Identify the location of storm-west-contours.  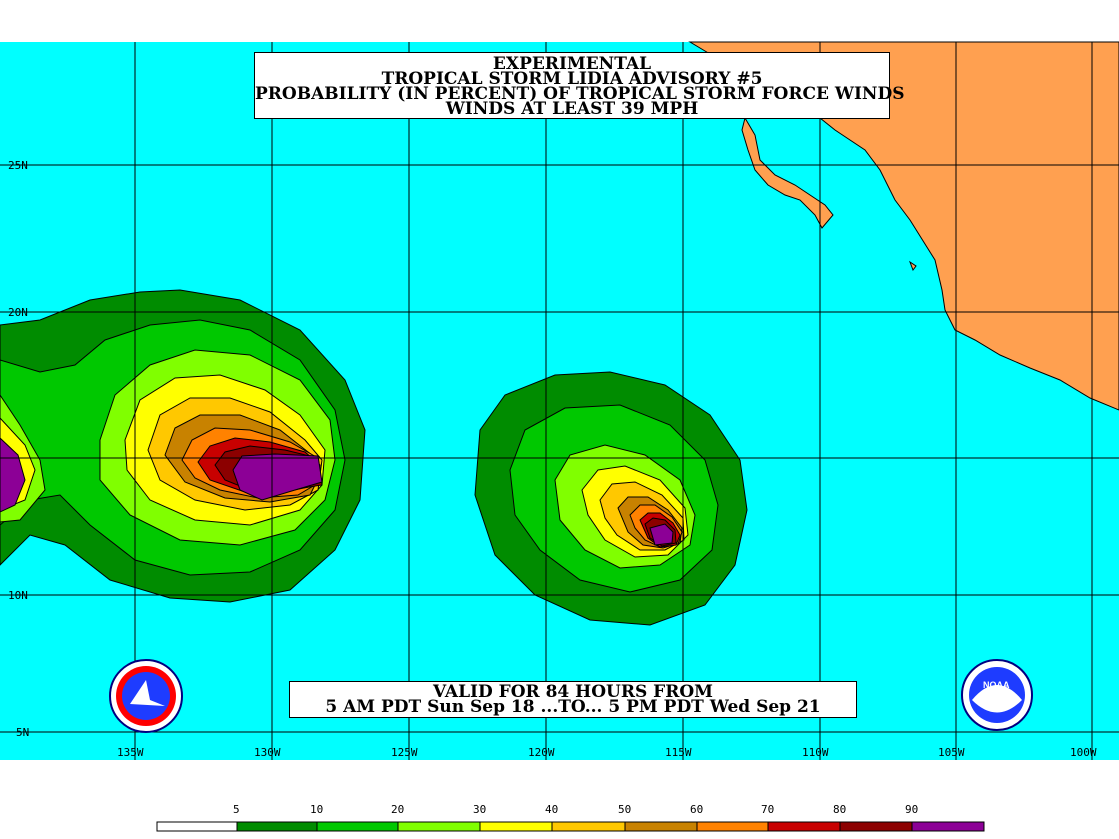
(183, 446).